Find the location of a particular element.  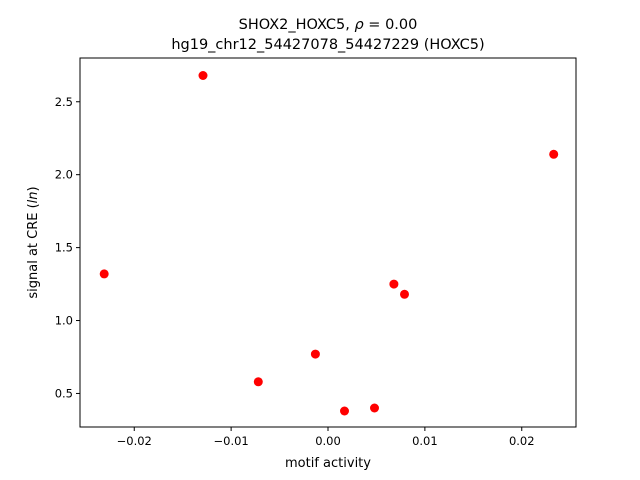

x-tick-label: 0.02 is located at coordinates (522, 441).